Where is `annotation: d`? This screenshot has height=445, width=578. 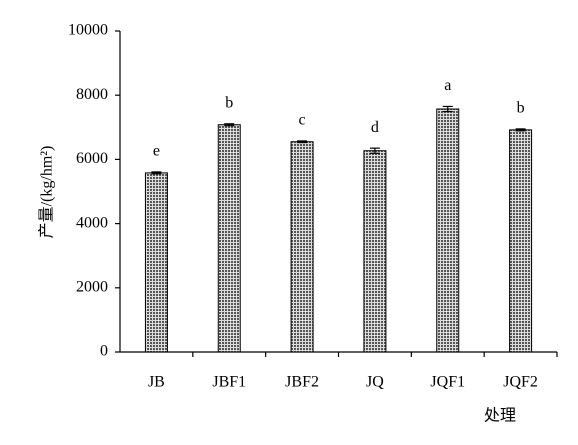
annotation: d is located at coordinates (375, 127).